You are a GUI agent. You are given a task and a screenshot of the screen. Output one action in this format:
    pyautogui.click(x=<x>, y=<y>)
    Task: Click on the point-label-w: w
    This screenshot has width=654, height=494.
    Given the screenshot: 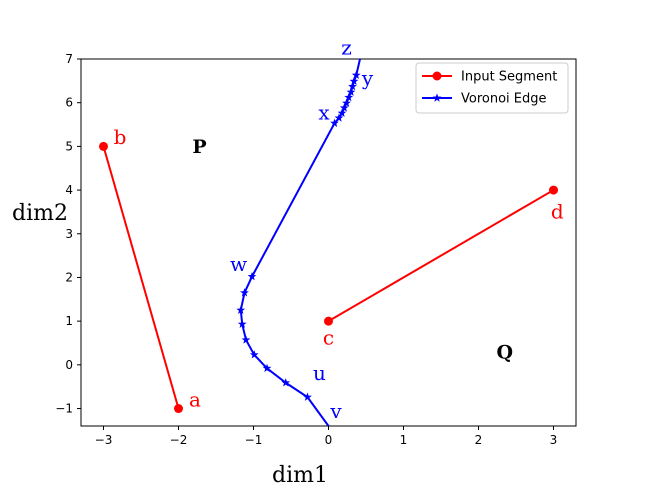 What is the action you would take?
    pyautogui.click(x=238, y=264)
    